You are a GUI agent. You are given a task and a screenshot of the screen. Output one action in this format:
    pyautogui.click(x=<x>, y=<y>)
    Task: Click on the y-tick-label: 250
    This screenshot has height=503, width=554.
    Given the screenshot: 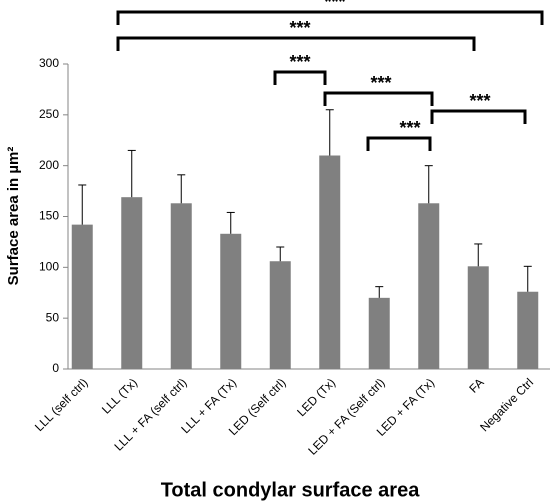 What is the action you would take?
    pyautogui.click(x=49, y=114)
    